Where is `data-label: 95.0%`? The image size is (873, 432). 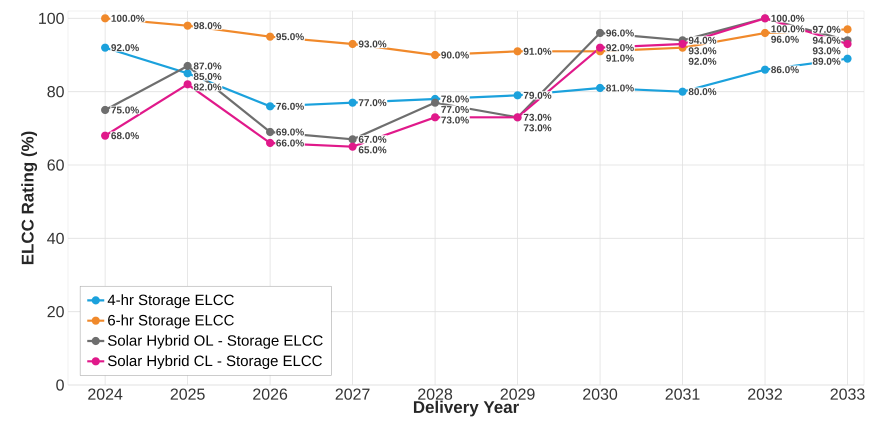
data-label: 95.0% is located at coordinates (290, 36).